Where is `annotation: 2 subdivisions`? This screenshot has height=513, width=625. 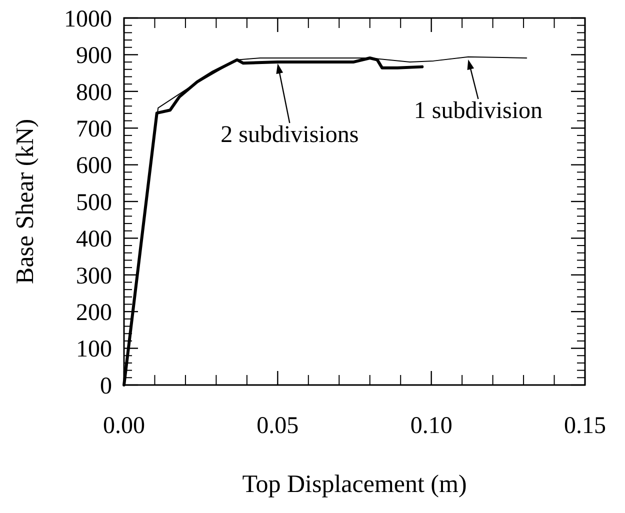 annotation: 2 subdivisions is located at coordinates (289, 135).